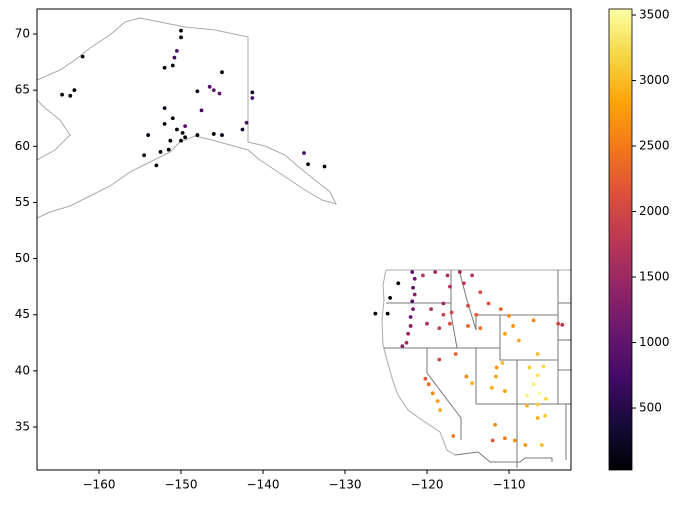 The image size is (687, 505). Describe the element at coordinates (654, 342) in the screenshot. I see `colorbar-tick-label: 1000` at that location.